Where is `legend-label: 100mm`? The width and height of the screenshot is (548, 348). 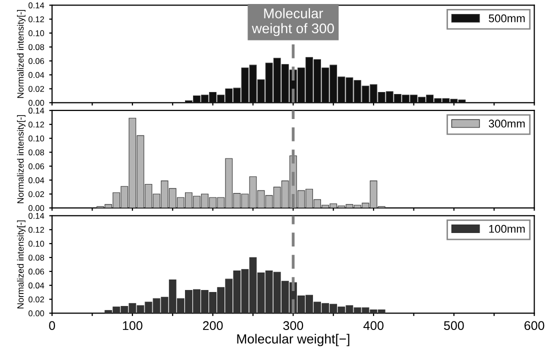
legend-label: 100mm is located at coordinates (507, 228).